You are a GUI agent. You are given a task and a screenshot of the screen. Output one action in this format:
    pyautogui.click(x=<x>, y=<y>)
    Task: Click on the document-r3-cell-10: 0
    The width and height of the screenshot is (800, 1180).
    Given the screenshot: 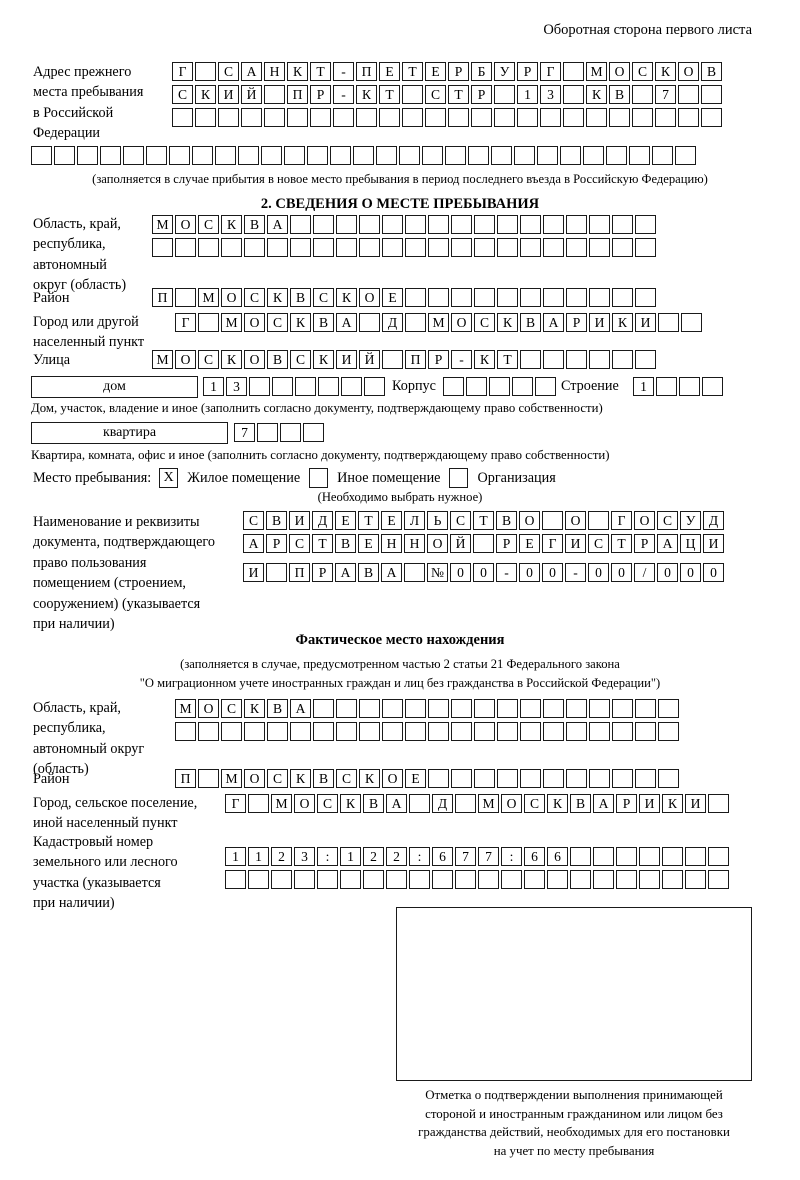 What is the action you would take?
    pyautogui.click(x=460, y=572)
    